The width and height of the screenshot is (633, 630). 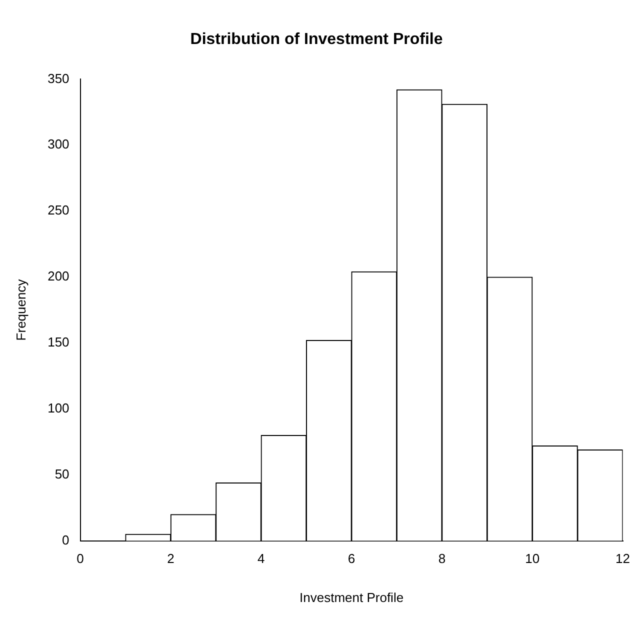 I want to click on y-tick-label: 0, so click(x=66, y=540).